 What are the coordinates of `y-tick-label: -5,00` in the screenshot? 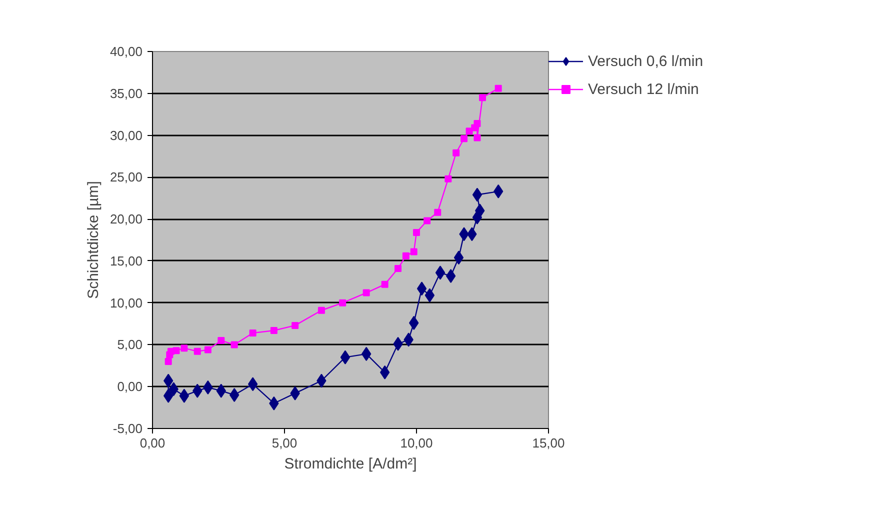 It's located at (127, 428).